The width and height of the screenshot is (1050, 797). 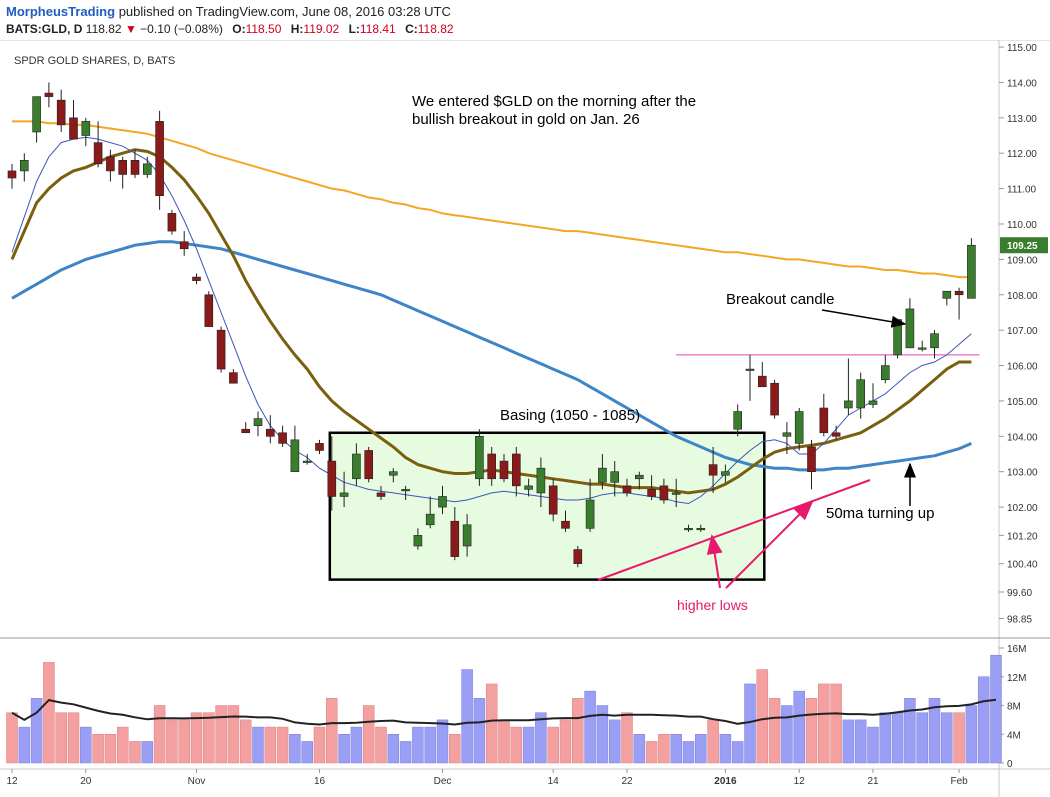 What do you see at coordinates (181, 29) in the screenshot?
I see `price-change: −0.10 (−0.08%)` at bounding box center [181, 29].